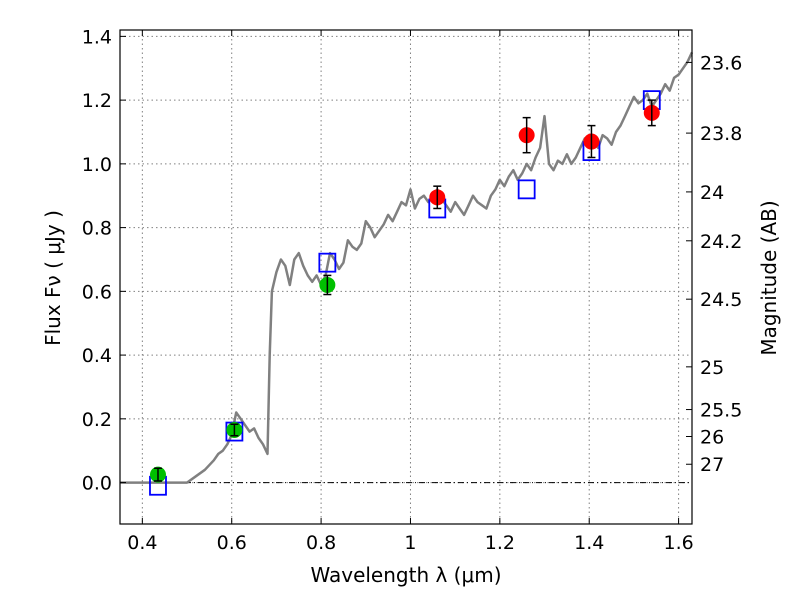  What do you see at coordinates (97, 420) in the screenshot?
I see `y-tick-label: 0.2` at bounding box center [97, 420].